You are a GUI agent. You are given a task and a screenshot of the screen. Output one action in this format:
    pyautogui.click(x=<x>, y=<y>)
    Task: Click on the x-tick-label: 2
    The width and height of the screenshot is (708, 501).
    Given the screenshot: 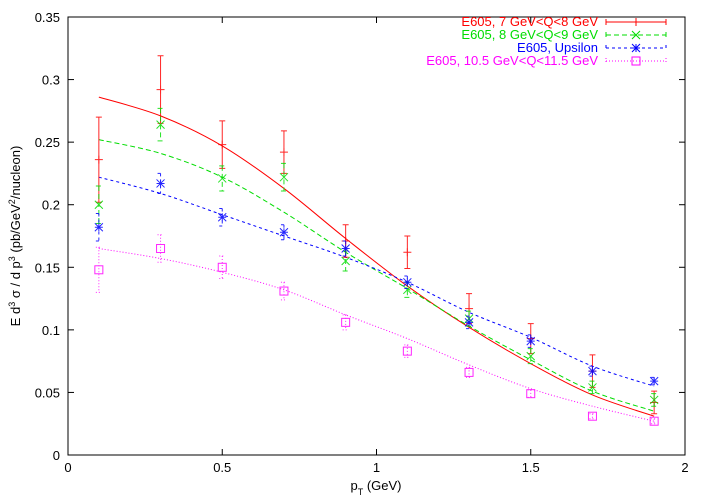 What is the action you would take?
    pyautogui.click(x=684, y=467)
    